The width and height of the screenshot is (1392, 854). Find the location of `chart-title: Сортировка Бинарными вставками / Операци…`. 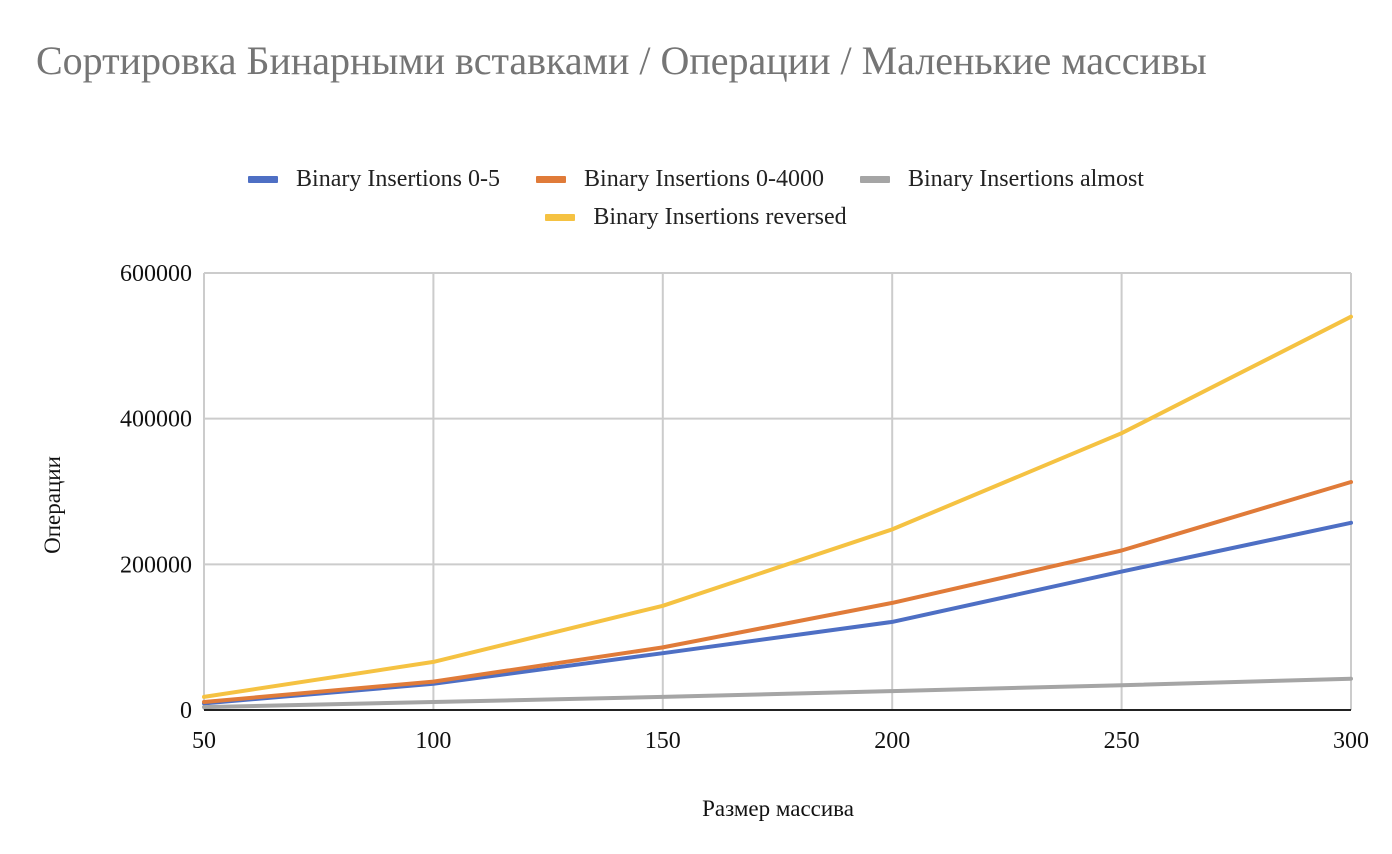

chart-title: Сортировка Бинарными вставками / Операци… is located at coordinates (621, 60).